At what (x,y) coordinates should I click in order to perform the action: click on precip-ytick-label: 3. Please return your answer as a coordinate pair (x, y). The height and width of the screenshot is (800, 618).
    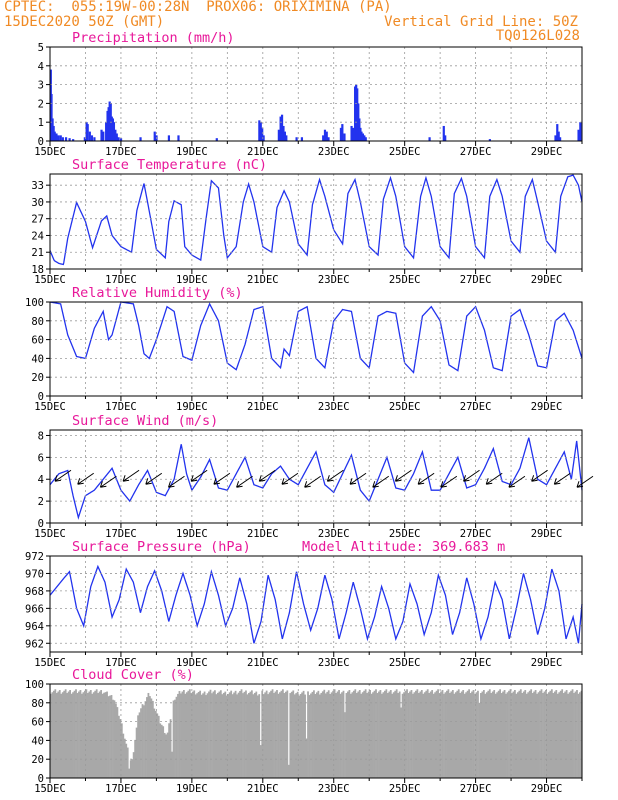
    Looking at the image, I should click on (41, 86).